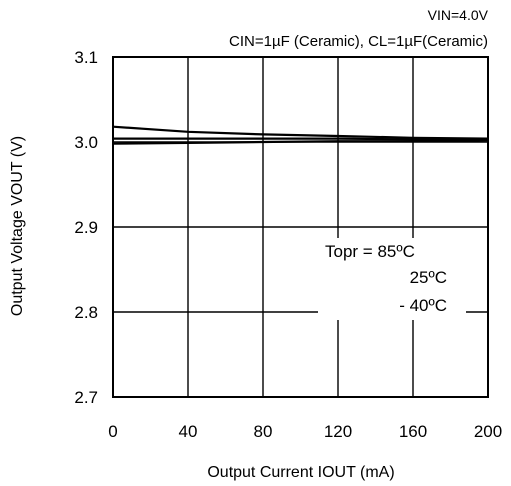 The height and width of the screenshot is (486, 511). Describe the element at coordinates (338, 431) in the screenshot. I see `x-tick-label-3: 120` at that location.